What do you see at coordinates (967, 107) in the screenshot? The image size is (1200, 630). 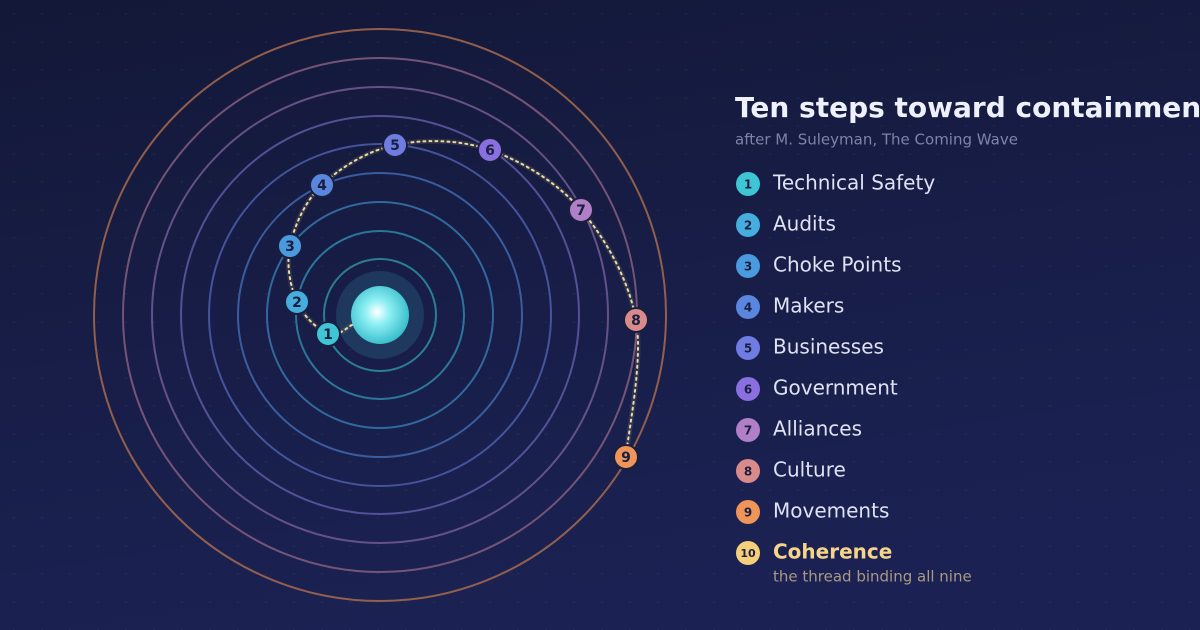 I see `title: Ten steps toward containment` at bounding box center [967, 107].